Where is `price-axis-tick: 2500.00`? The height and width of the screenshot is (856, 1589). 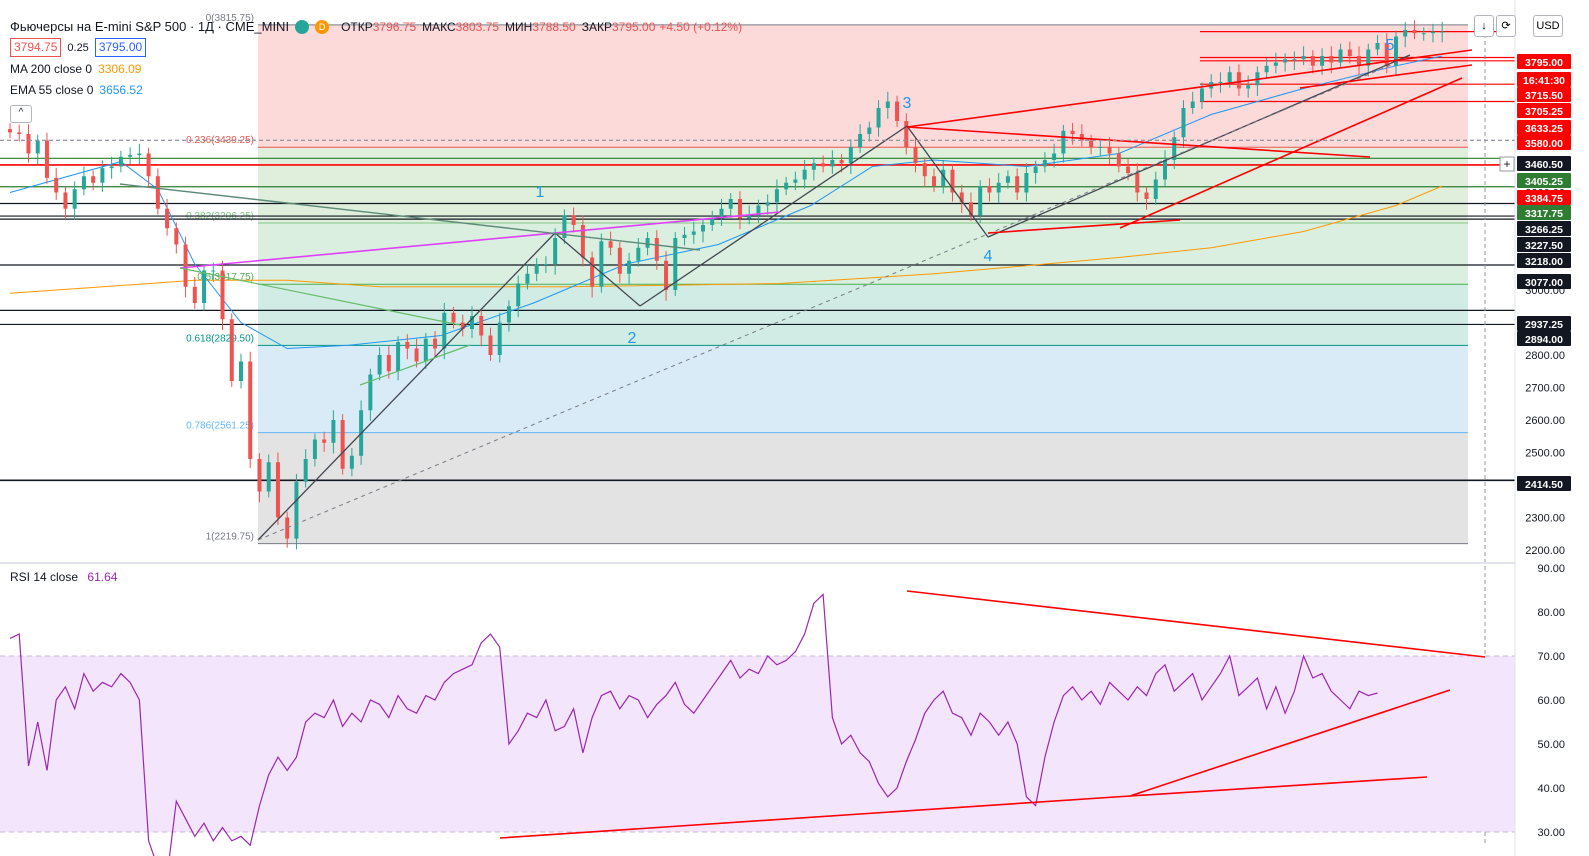 price-axis-tick: 2500.00 is located at coordinates (1545, 454).